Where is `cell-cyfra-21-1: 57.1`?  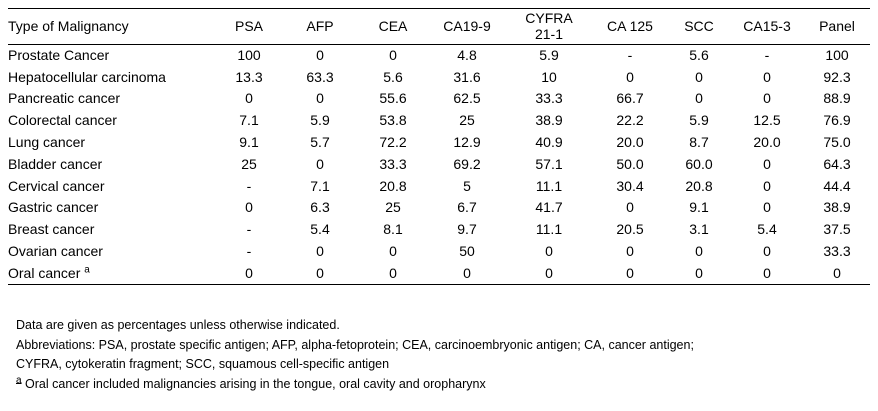 cell-cyfra-21-1: 57.1 is located at coordinates (549, 163).